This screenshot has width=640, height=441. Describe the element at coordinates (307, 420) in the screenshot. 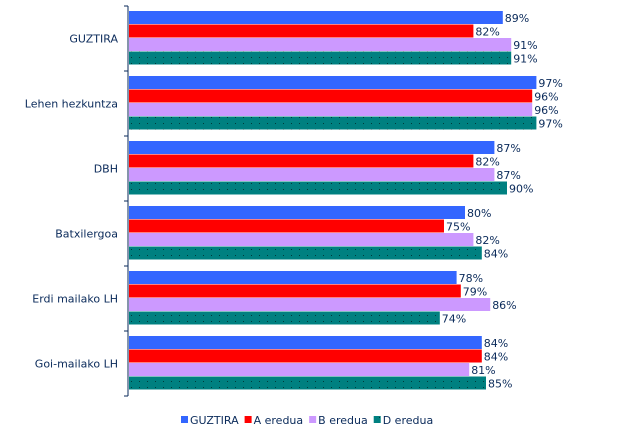

I see `legend: GUZTIRA A eredua B eredua D eredua` at that location.